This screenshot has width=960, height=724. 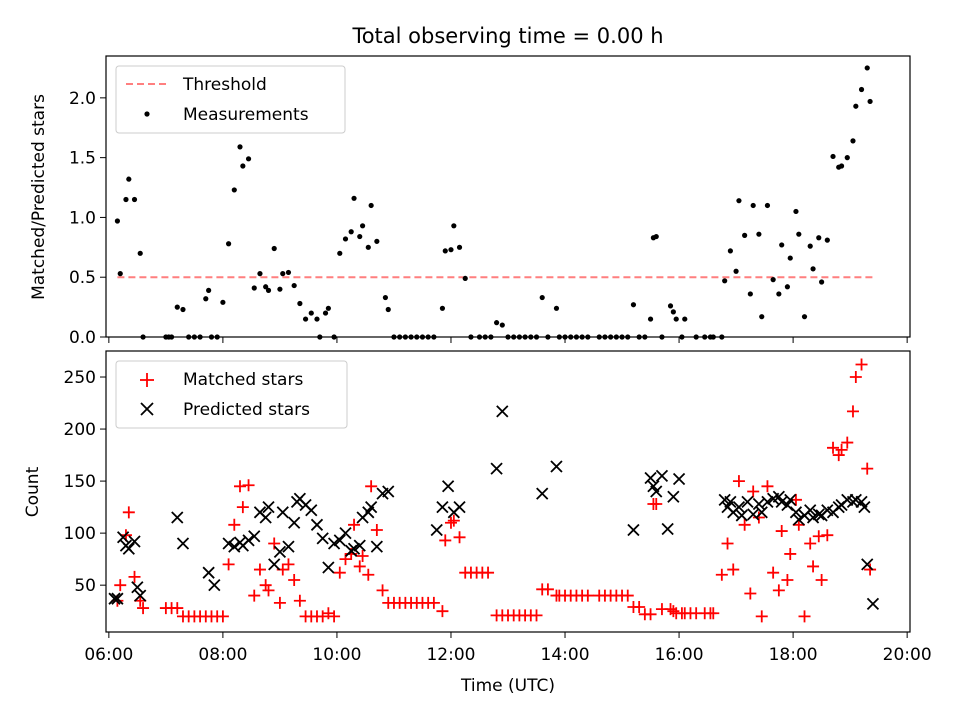 I want to click on bottom-y-tick-label: 200, so click(x=80, y=430).